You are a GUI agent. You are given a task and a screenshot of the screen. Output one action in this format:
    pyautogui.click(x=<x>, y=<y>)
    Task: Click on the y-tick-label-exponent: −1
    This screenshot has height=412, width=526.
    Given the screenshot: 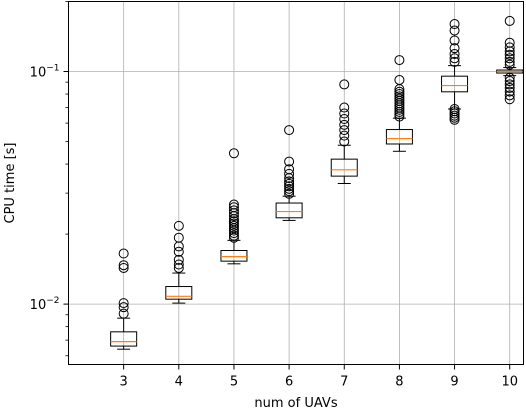 What is the action you would take?
    pyautogui.click(x=52, y=69)
    